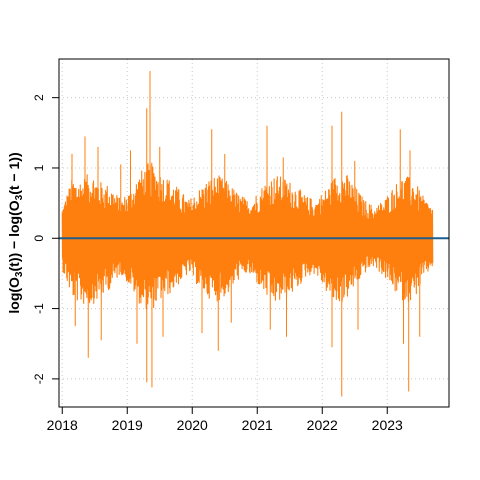  What do you see at coordinates (39, 308) in the screenshot?
I see `y-tick-label--1: -1` at bounding box center [39, 308].